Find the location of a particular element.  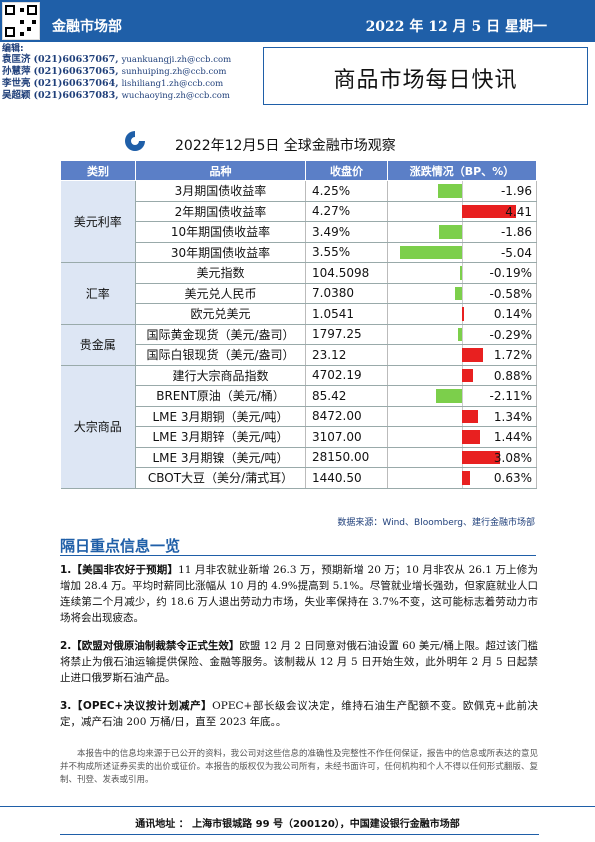

close-cell: 4.27% is located at coordinates (346, 211).